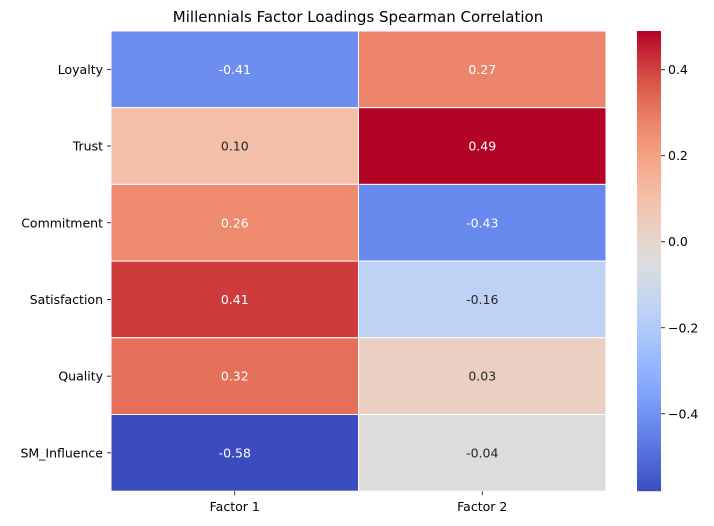 The width and height of the screenshot is (714, 526). Describe the element at coordinates (649, 261) in the screenshot. I see `colorbar-gradient` at that location.